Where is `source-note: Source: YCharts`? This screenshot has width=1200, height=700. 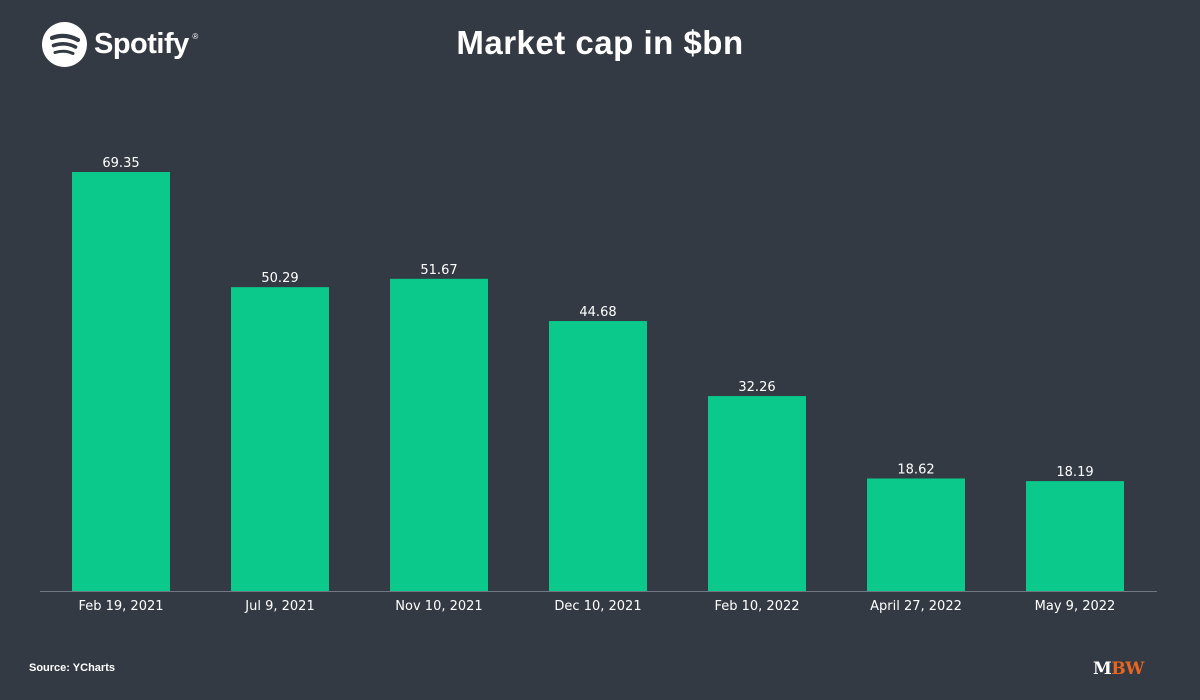
source-note: Source: YCharts is located at coordinates (72, 668).